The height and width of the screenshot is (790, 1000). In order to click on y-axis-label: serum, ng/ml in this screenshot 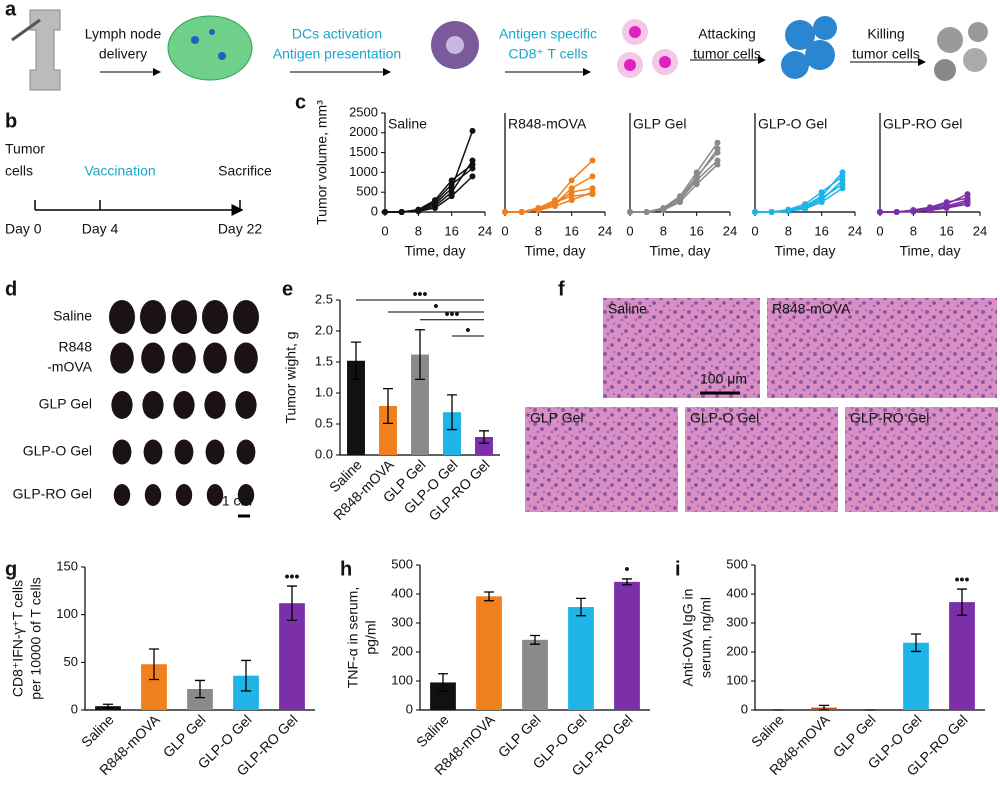, I will do `click(706, 637)`.